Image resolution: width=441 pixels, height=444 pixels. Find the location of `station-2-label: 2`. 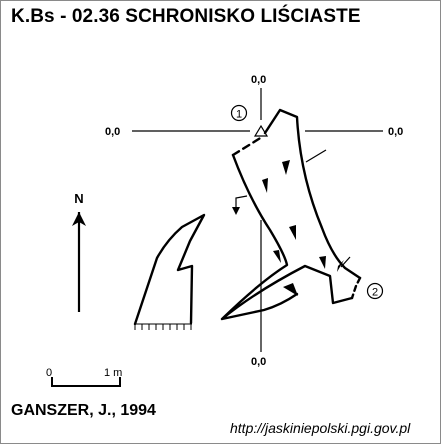

station-2-label: 2 is located at coordinates (375, 293).